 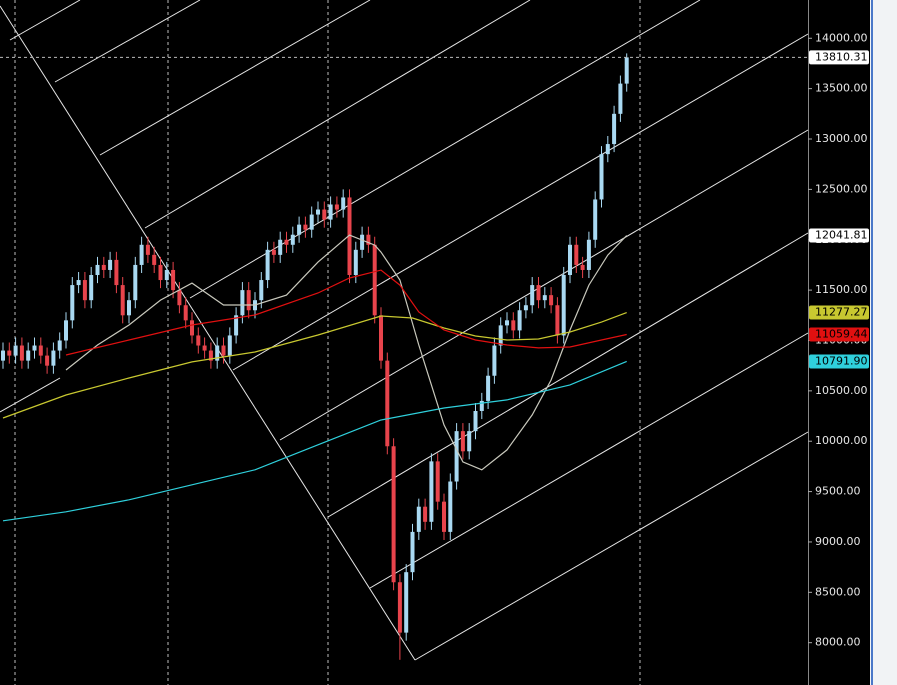 I want to click on ma-price-tag: 11277.27, so click(x=841, y=312).